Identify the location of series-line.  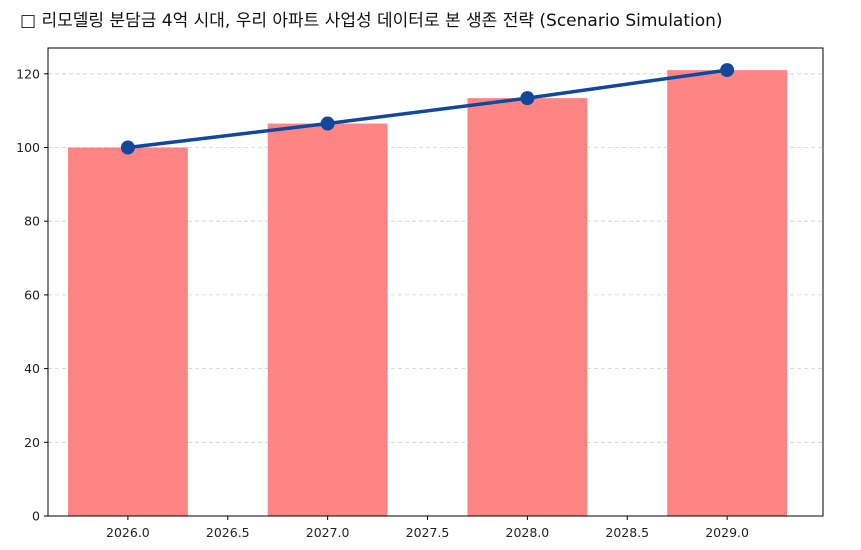
(427, 109).